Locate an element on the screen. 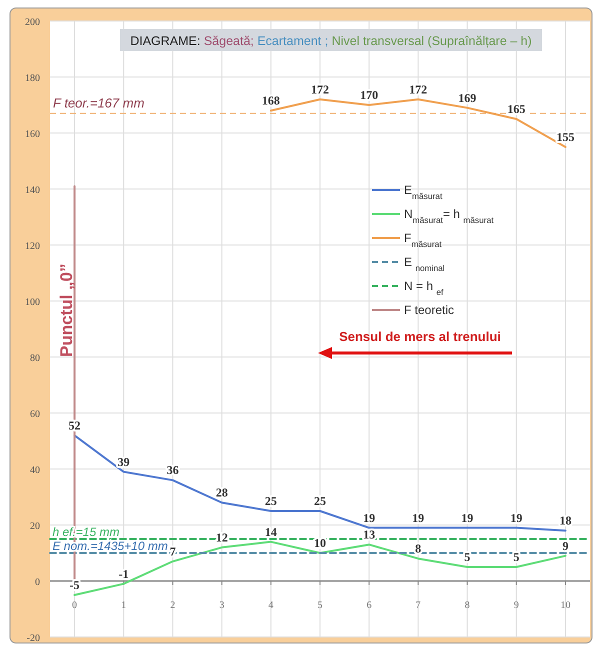 This screenshot has width=594, height=645. legend-label: E $_{nominal}$ is located at coordinates (424, 264).